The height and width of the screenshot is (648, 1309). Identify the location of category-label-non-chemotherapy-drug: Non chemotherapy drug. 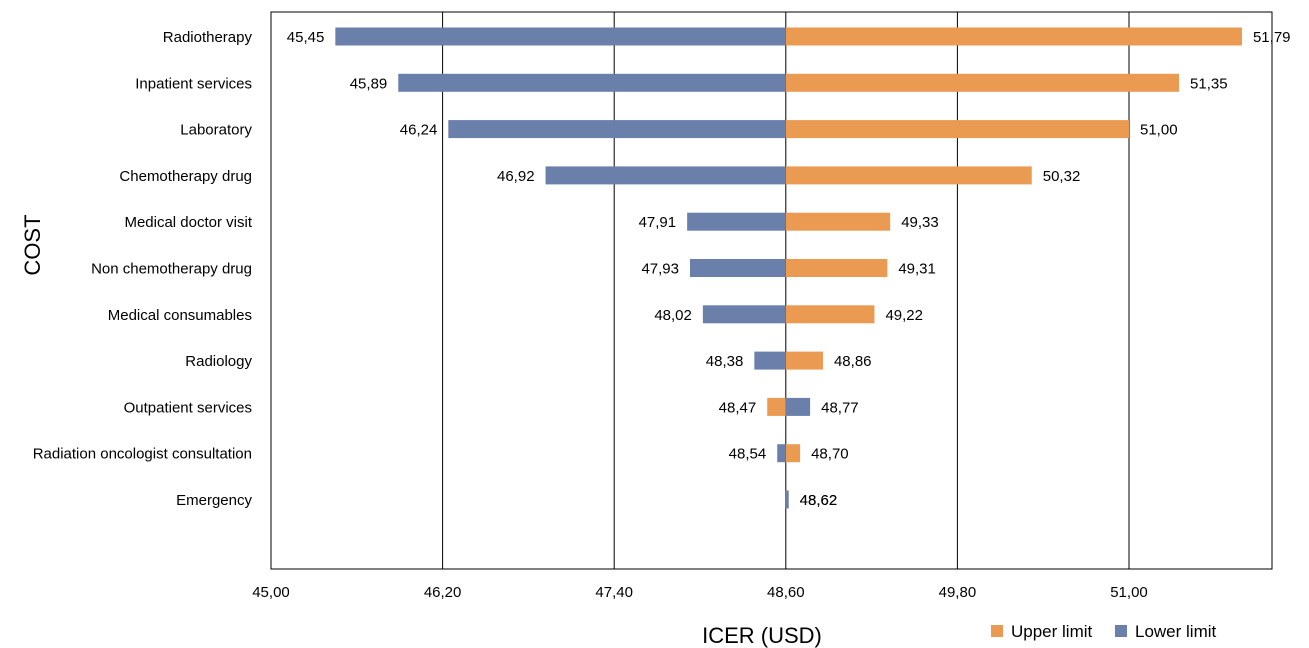
(171, 269).